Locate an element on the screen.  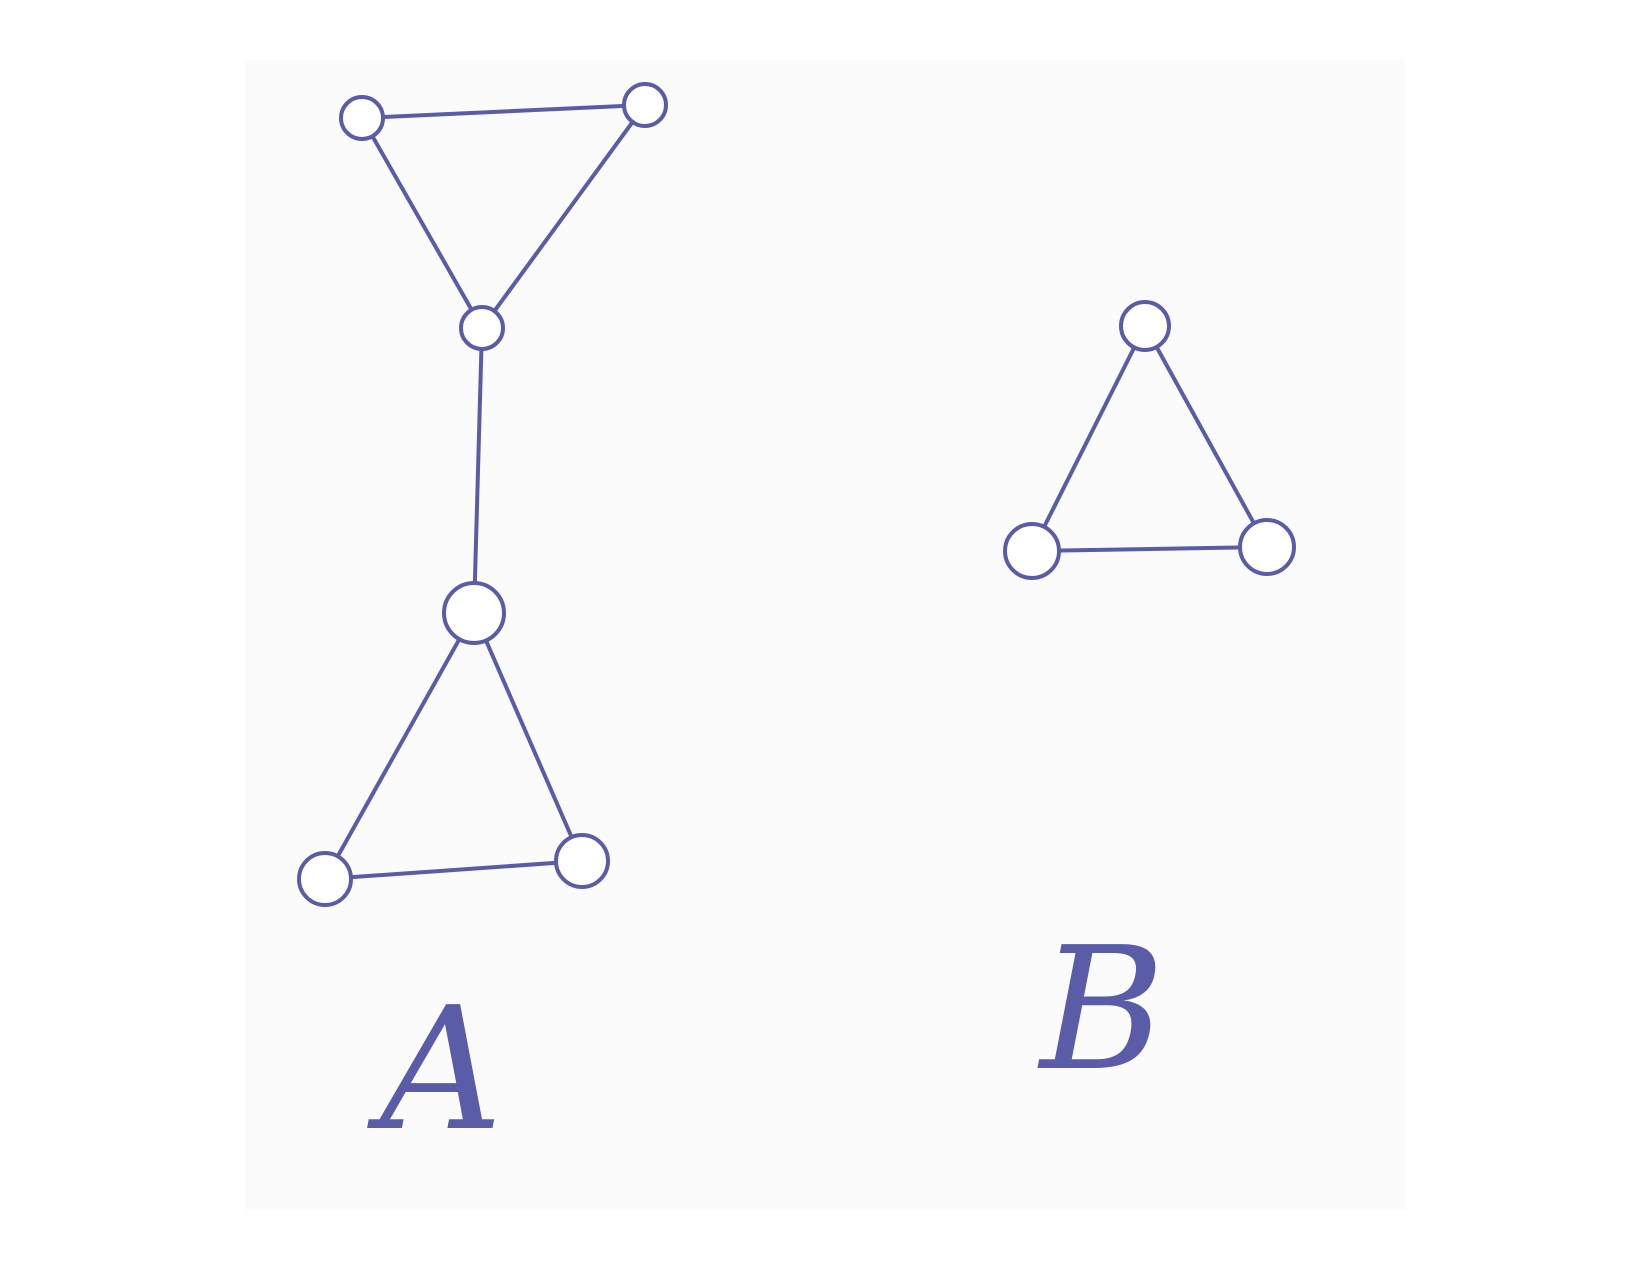
node-a2 is located at coordinates (645, 105).